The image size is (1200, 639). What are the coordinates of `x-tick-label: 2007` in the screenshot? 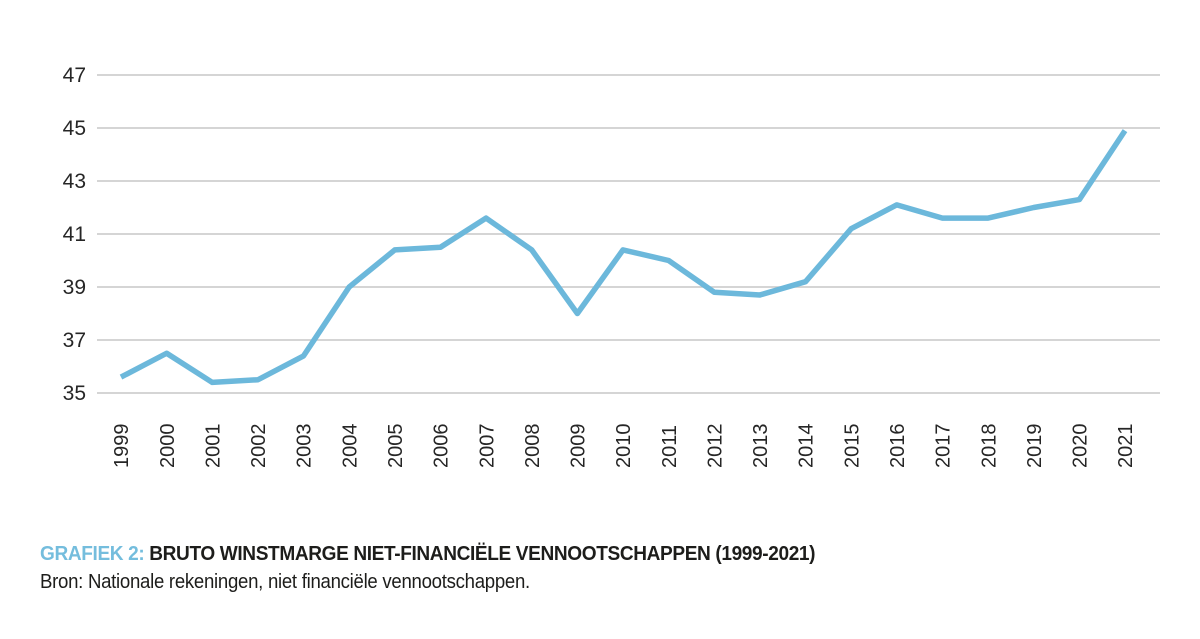 It's located at (487, 446).